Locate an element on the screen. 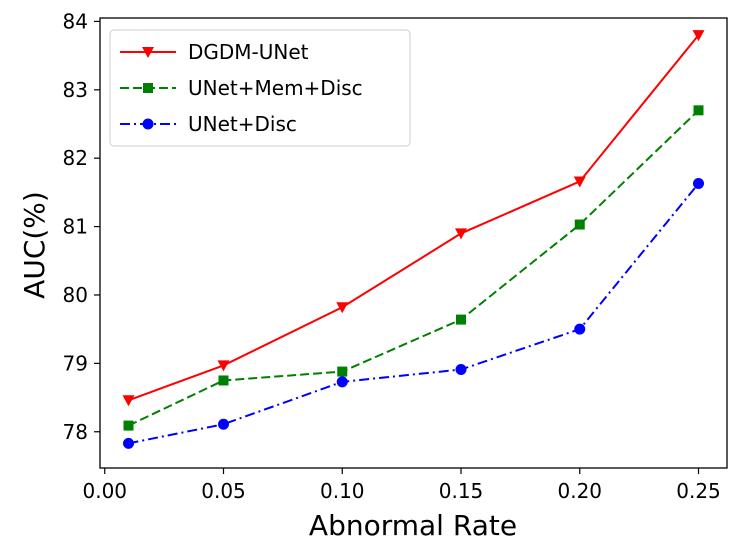 The width and height of the screenshot is (747, 560). x-tick-label: 0.25 is located at coordinates (698, 491).